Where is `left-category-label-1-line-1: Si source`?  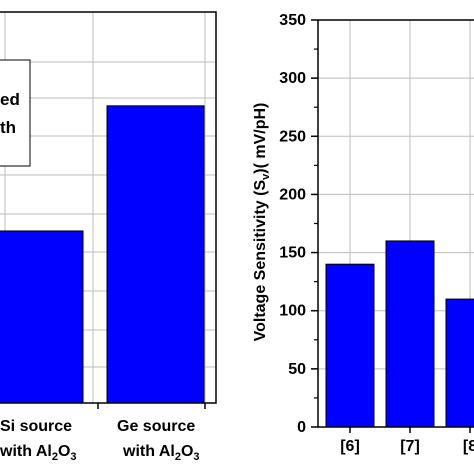
left-category-label-1-line-1: Si source is located at coordinates (36, 426).